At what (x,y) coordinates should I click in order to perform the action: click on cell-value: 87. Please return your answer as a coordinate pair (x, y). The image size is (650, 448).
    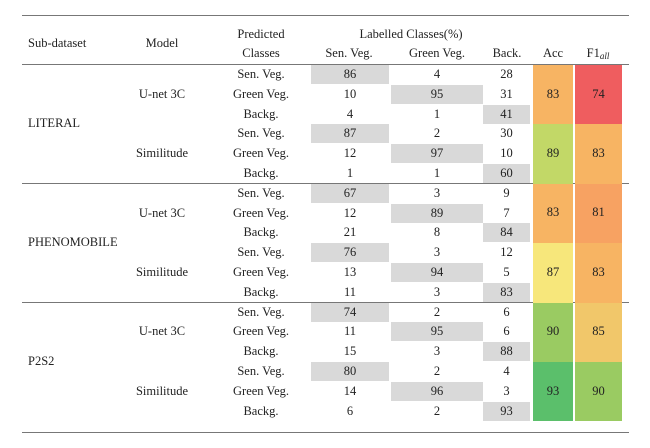
    Looking at the image, I should click on (350, 133).